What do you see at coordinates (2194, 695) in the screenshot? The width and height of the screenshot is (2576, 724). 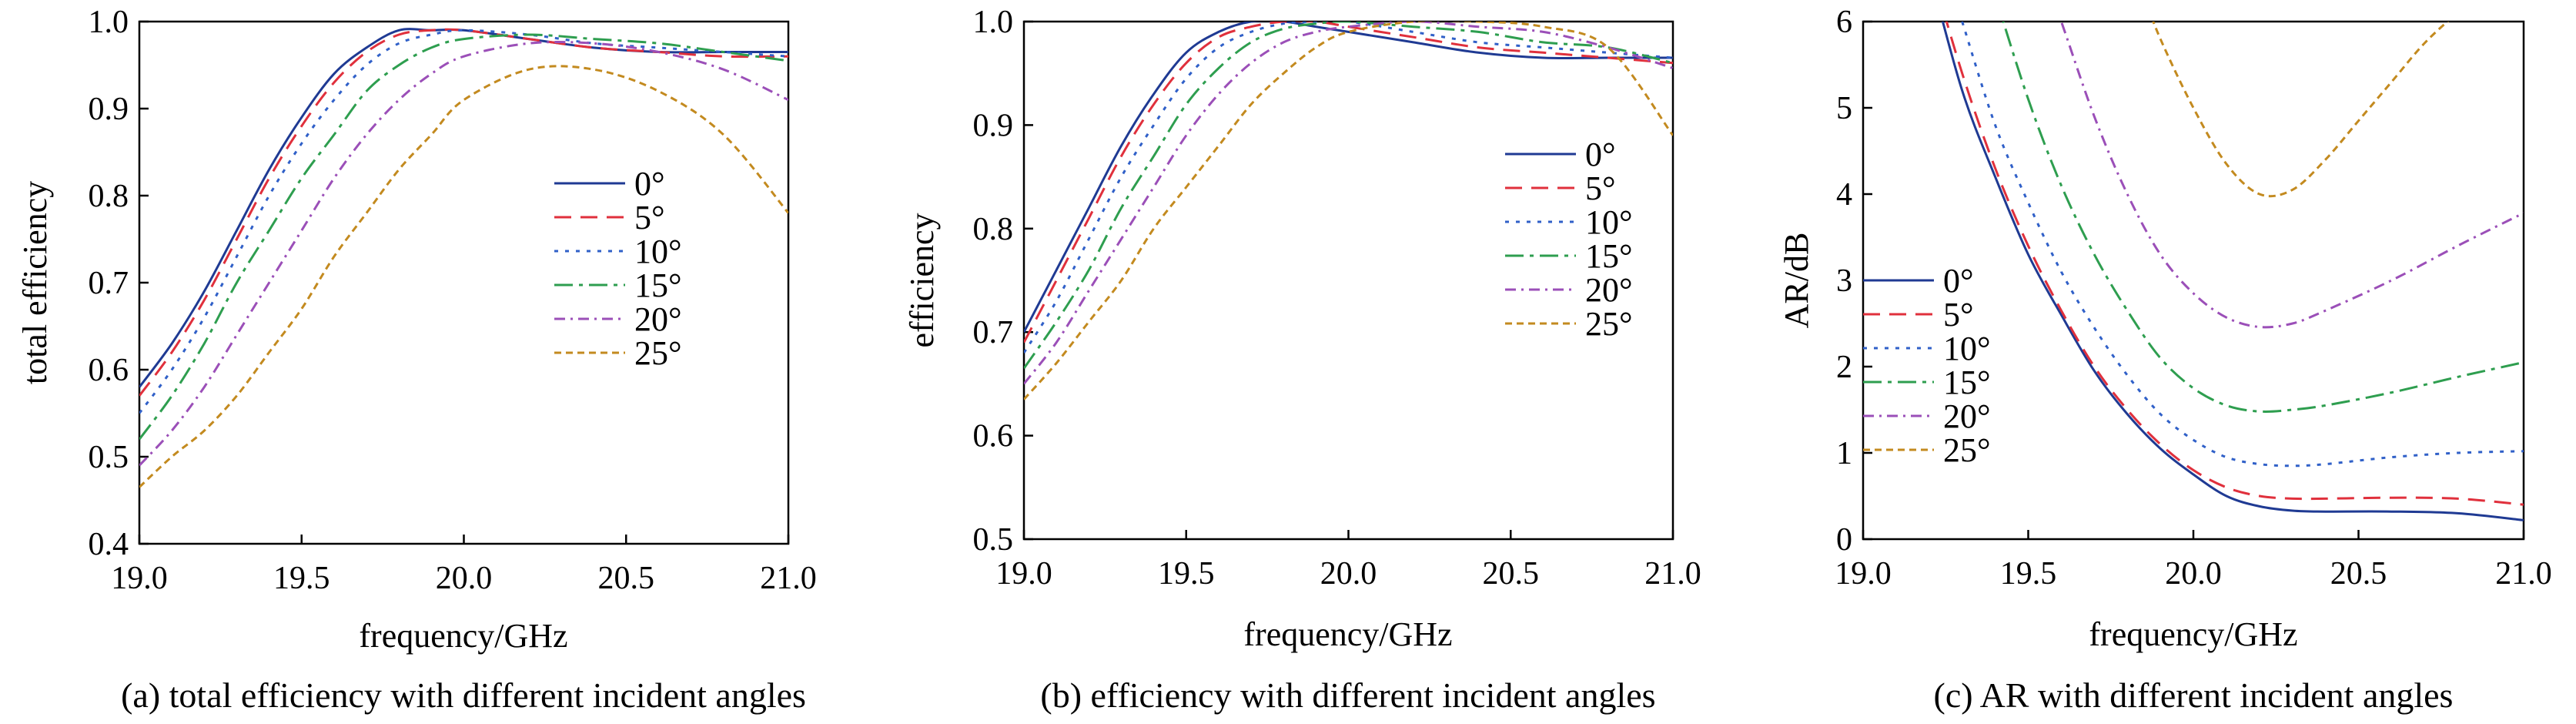 I see `caption: (c) AR with different incident angles` at bounding box center [2194, 695].